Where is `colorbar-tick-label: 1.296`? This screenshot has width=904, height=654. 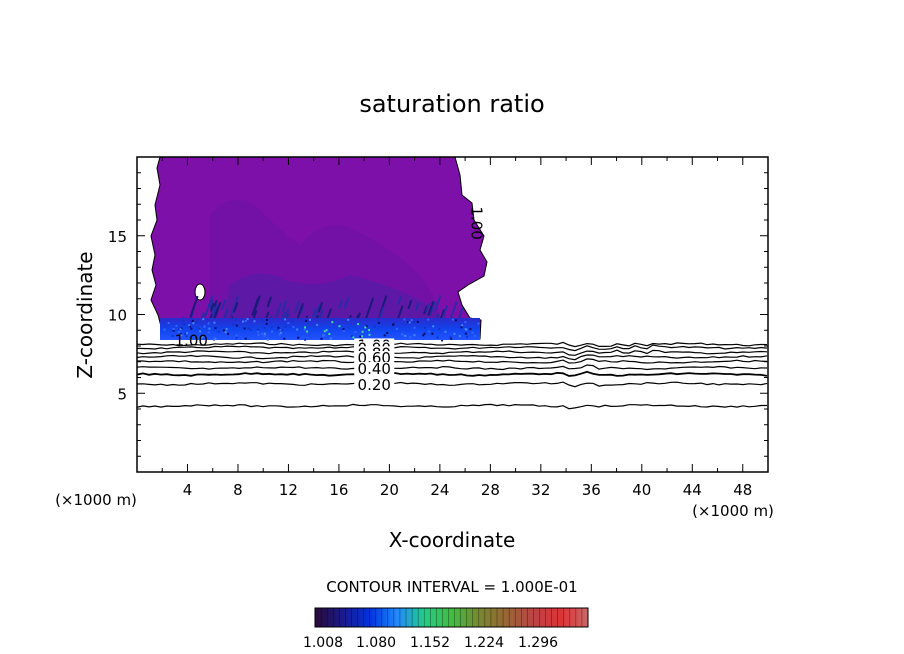 colorbar-tick-label: 1.296 is located at coordinates (538, 643).